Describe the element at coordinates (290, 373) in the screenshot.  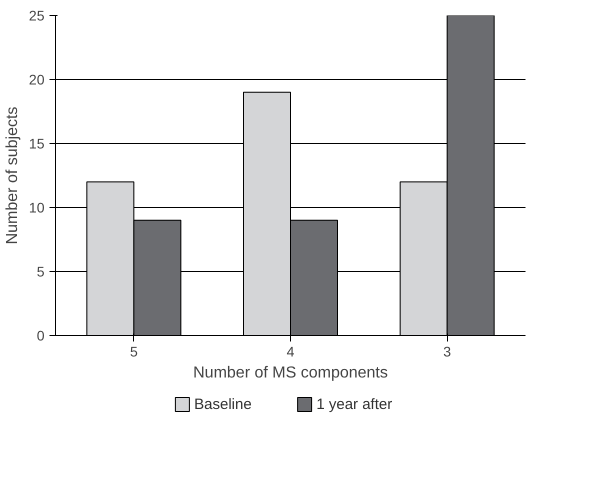
I see `x-axis-title: Number of MS components` at that location.